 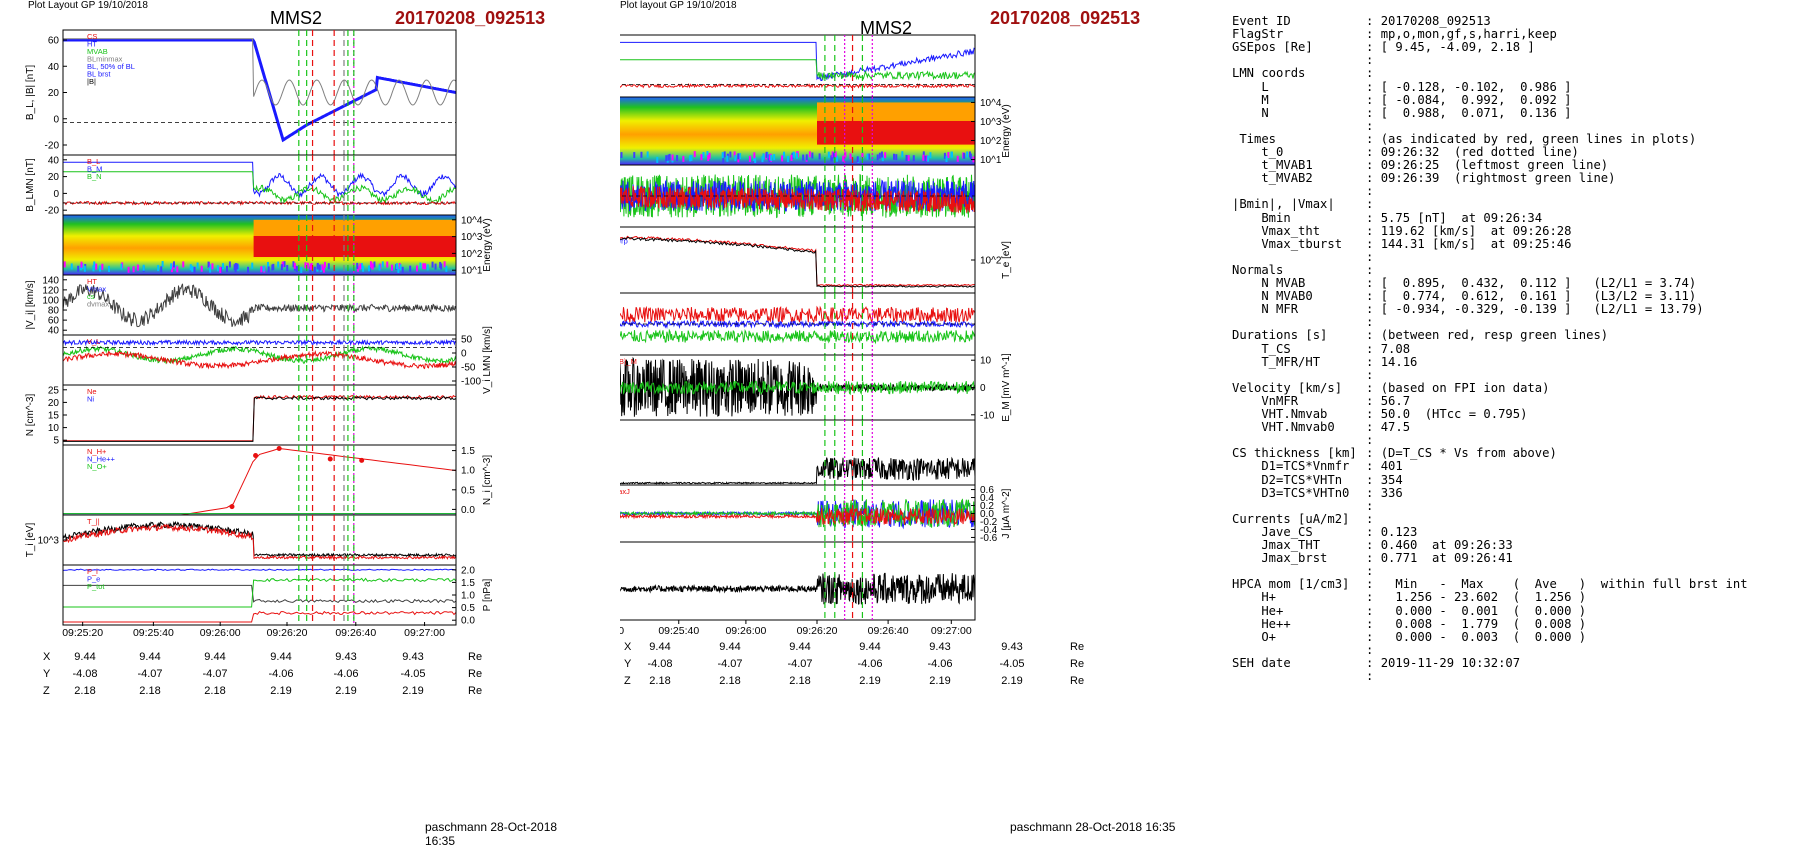 What do you see at coordinates (816, 387) in the screenshot?
I see `panel-6: 100-10E_M [mV m^-1](VexB)_ME_M` at bounding box center [816, 387].